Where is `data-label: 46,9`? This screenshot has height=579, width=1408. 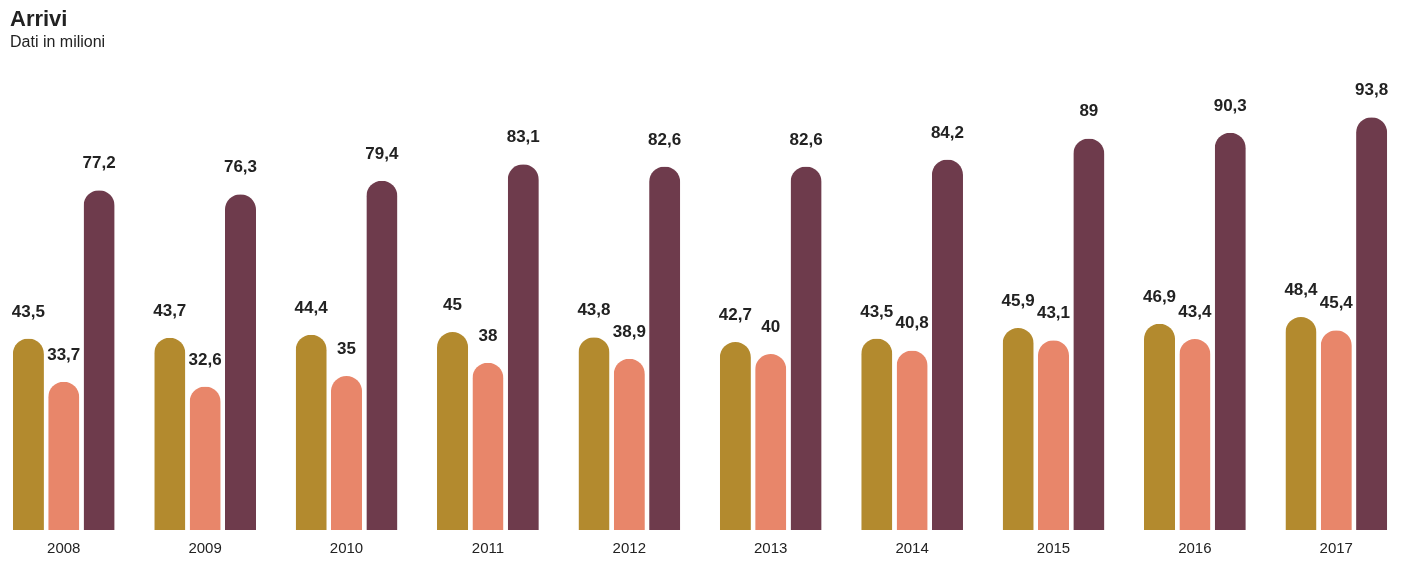 data-label: 46,9 is located at coordinates (1159, 296).